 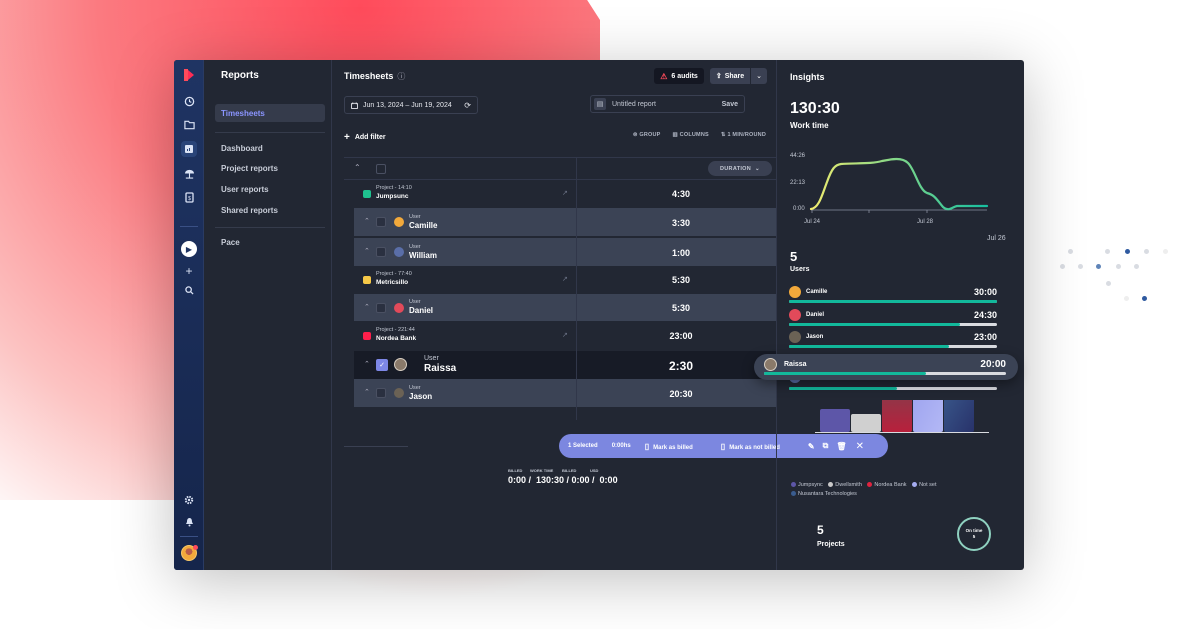 I want to click on nav-item-dashboard: Dashboard, so click(x=242, y=148).